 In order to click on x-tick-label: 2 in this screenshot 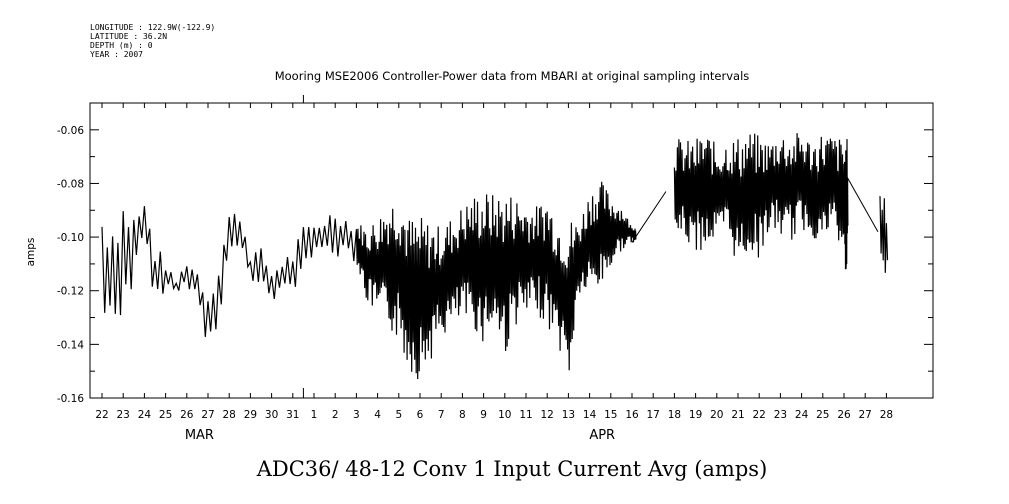, I will do `click(335, 415)`.